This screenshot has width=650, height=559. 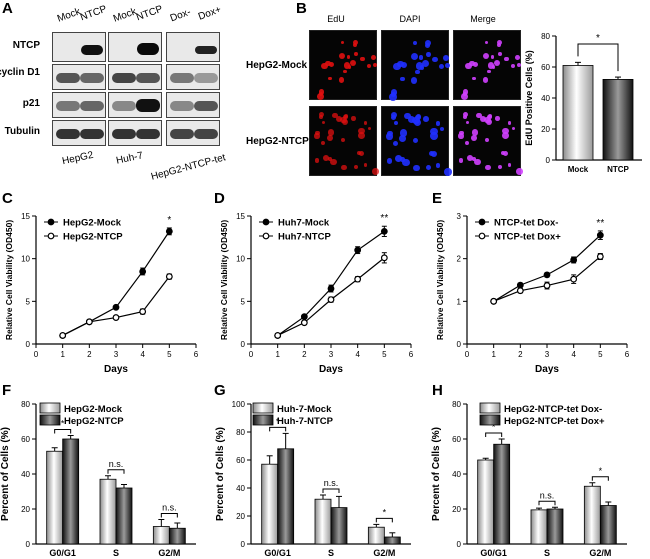 I want to click on x-tick-label: 0, so click(x=467, y=354).